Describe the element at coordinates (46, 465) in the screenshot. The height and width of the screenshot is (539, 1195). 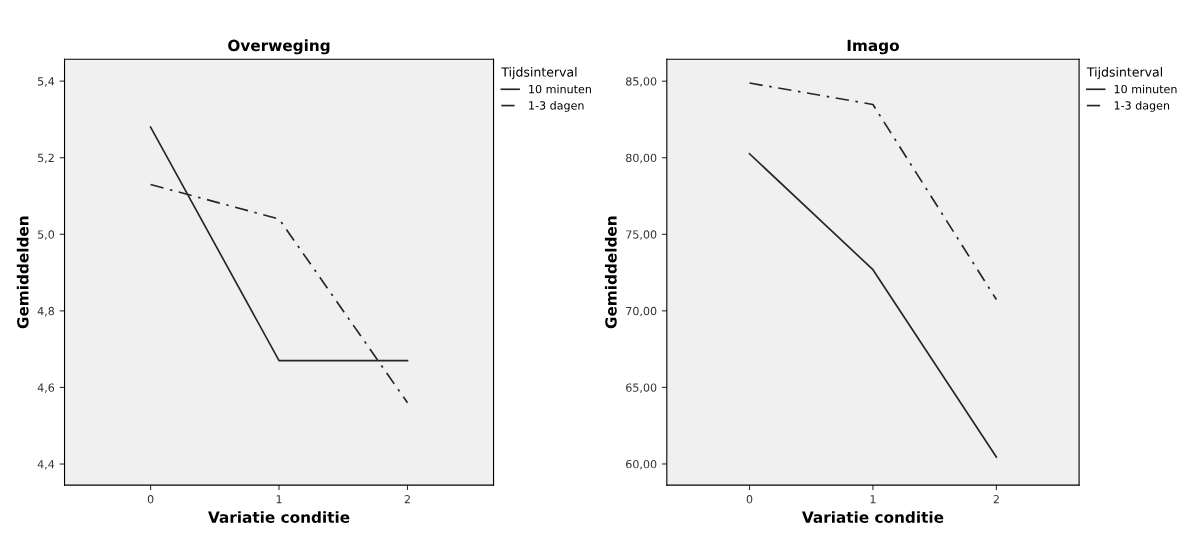
I see `y-tick-label: 4,4` at that location.